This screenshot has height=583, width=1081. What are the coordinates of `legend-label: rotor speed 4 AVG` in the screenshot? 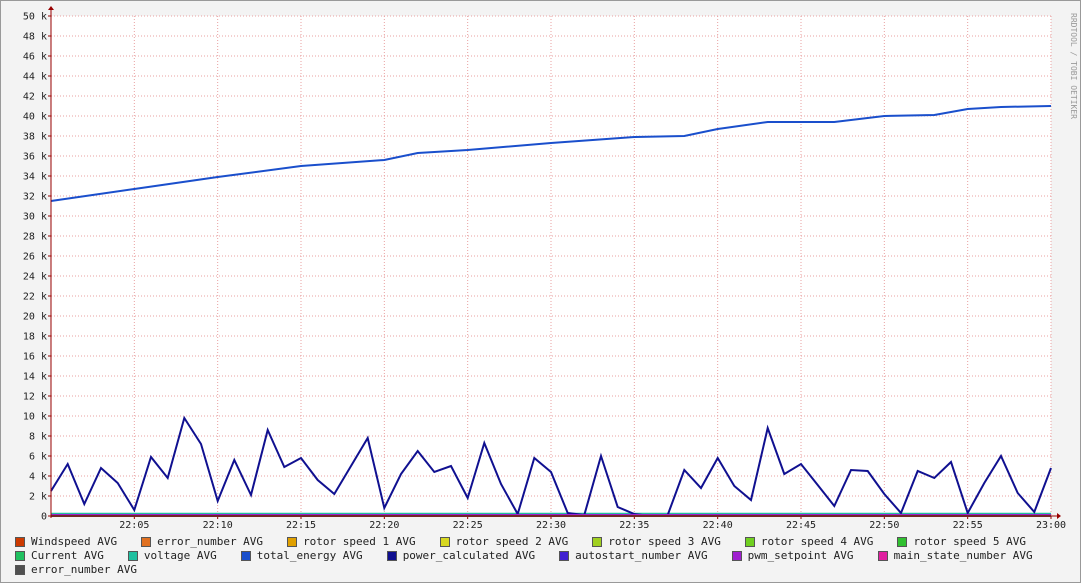 It's located at (817, 541).